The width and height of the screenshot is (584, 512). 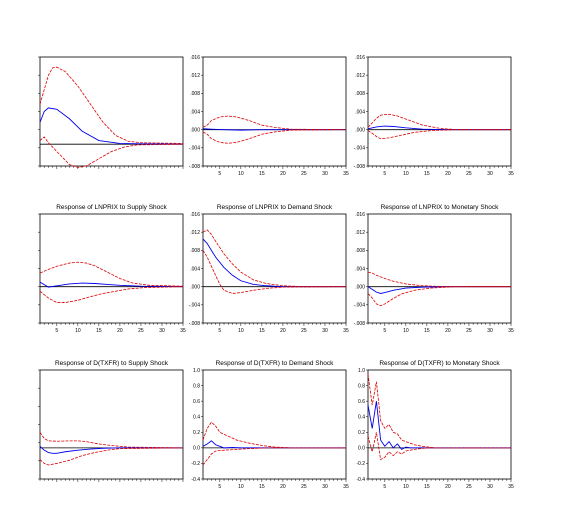 What do you see at coordinates (275, 363) in the screenshot?
I see `panel-title: Response of D(TXFR) to Demand Shock` at bounding box center [275, 363].